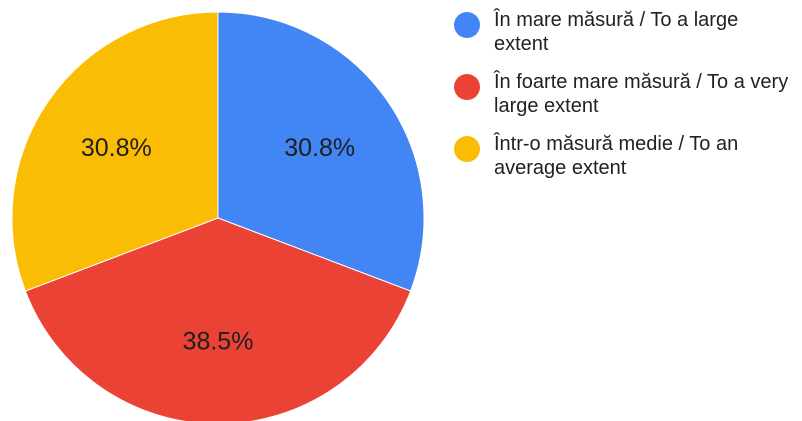  Describe the element at coordinates (467, 149) in the screenshot. I see `legend-swatch-average-extent` at that location.